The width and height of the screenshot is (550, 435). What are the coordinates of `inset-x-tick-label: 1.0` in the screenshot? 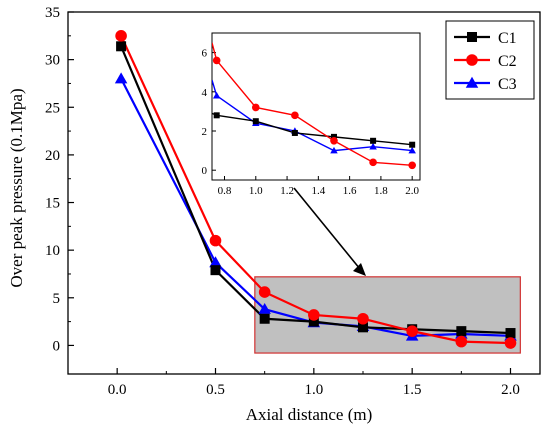 It's located at (256, 191).